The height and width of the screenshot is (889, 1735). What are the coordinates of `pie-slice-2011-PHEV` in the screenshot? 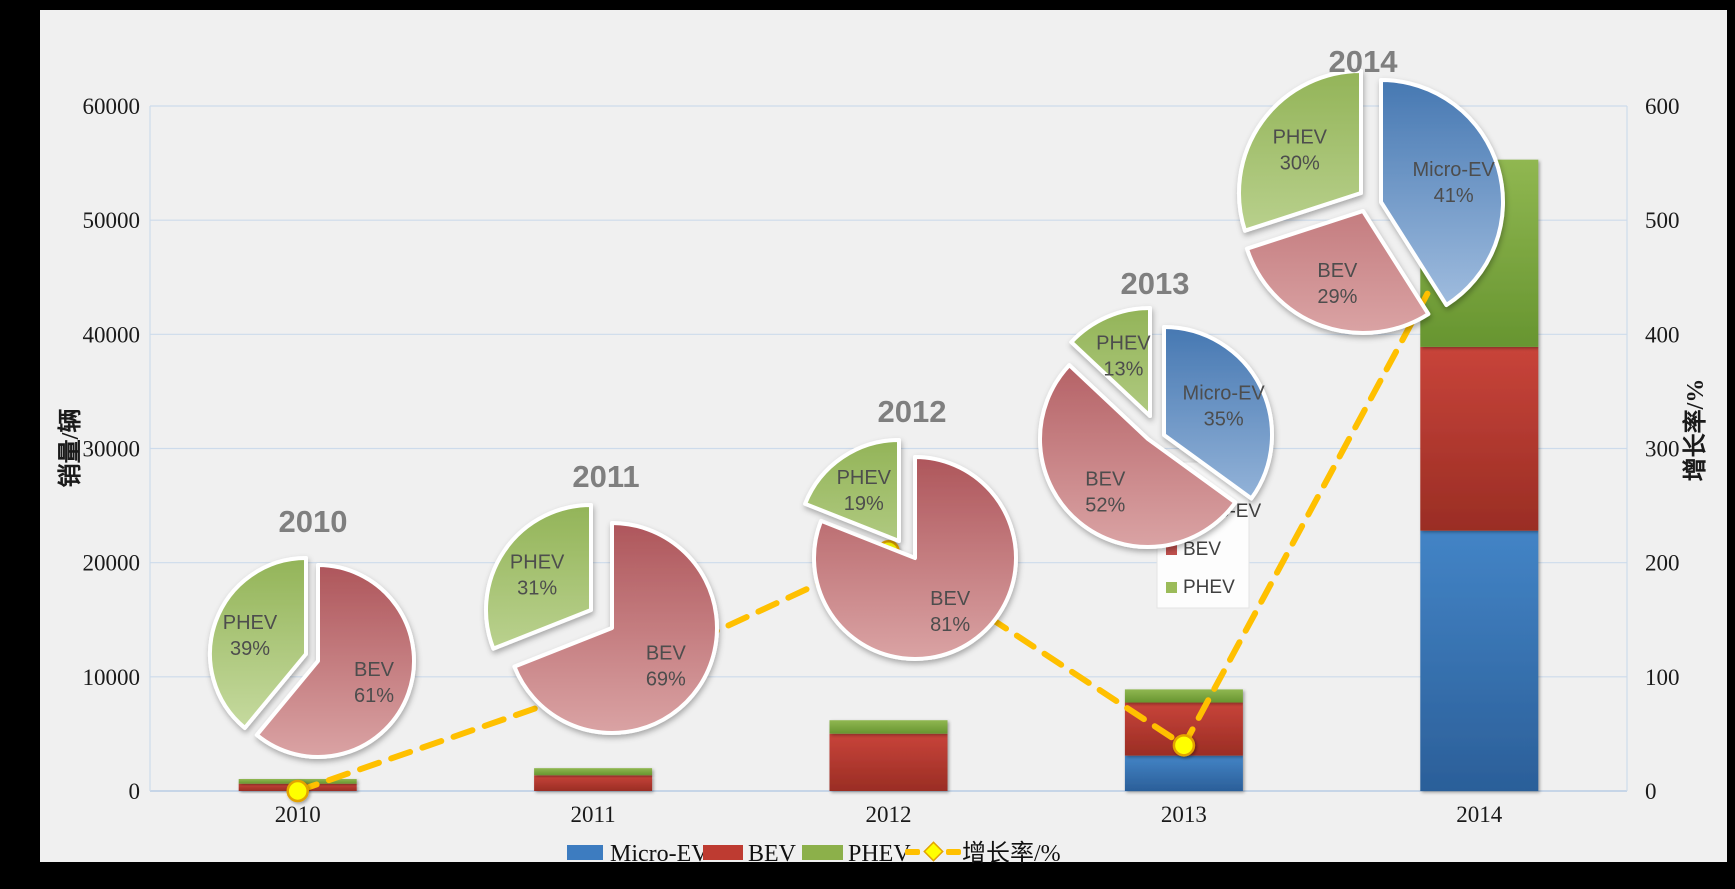 It's located at (538, 577).